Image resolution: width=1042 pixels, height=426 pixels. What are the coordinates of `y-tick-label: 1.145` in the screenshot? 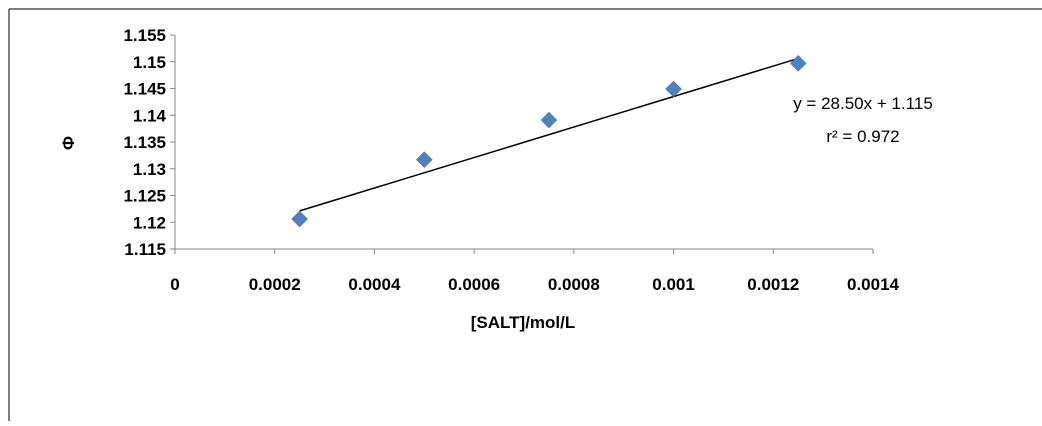 It's located at (144, 89).